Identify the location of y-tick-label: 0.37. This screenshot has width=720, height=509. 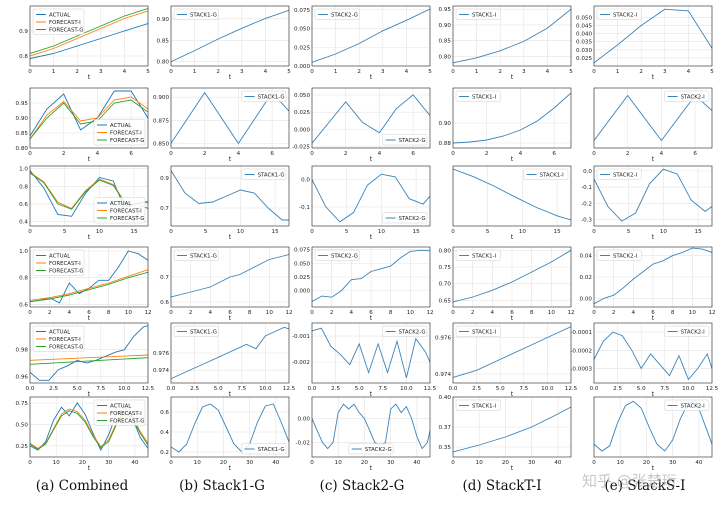
(445, 428).